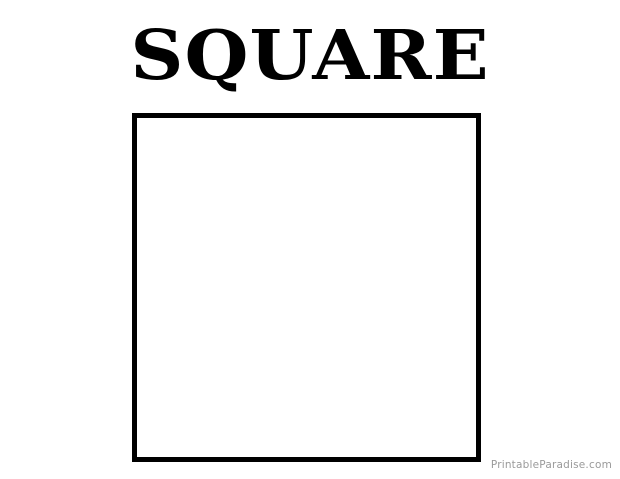  What do you see at coordinates (310, 56) in the screenshot?
I see `page-title: SQUARE` at bounding box center [310, 56].